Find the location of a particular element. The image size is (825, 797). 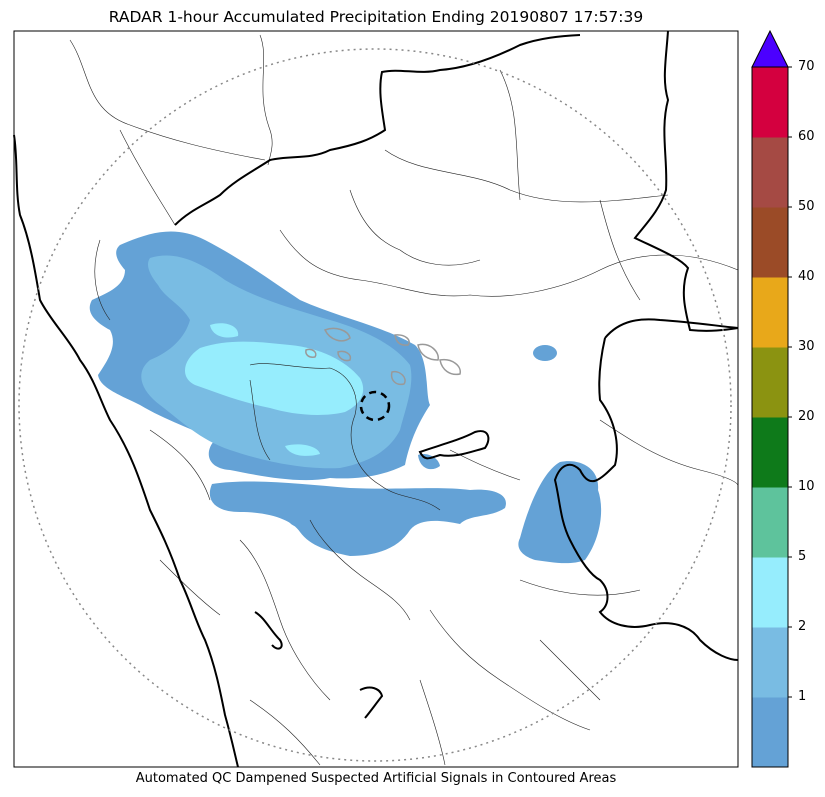

colorbar-tick-label: 30 is located at coordinates (806, 346).